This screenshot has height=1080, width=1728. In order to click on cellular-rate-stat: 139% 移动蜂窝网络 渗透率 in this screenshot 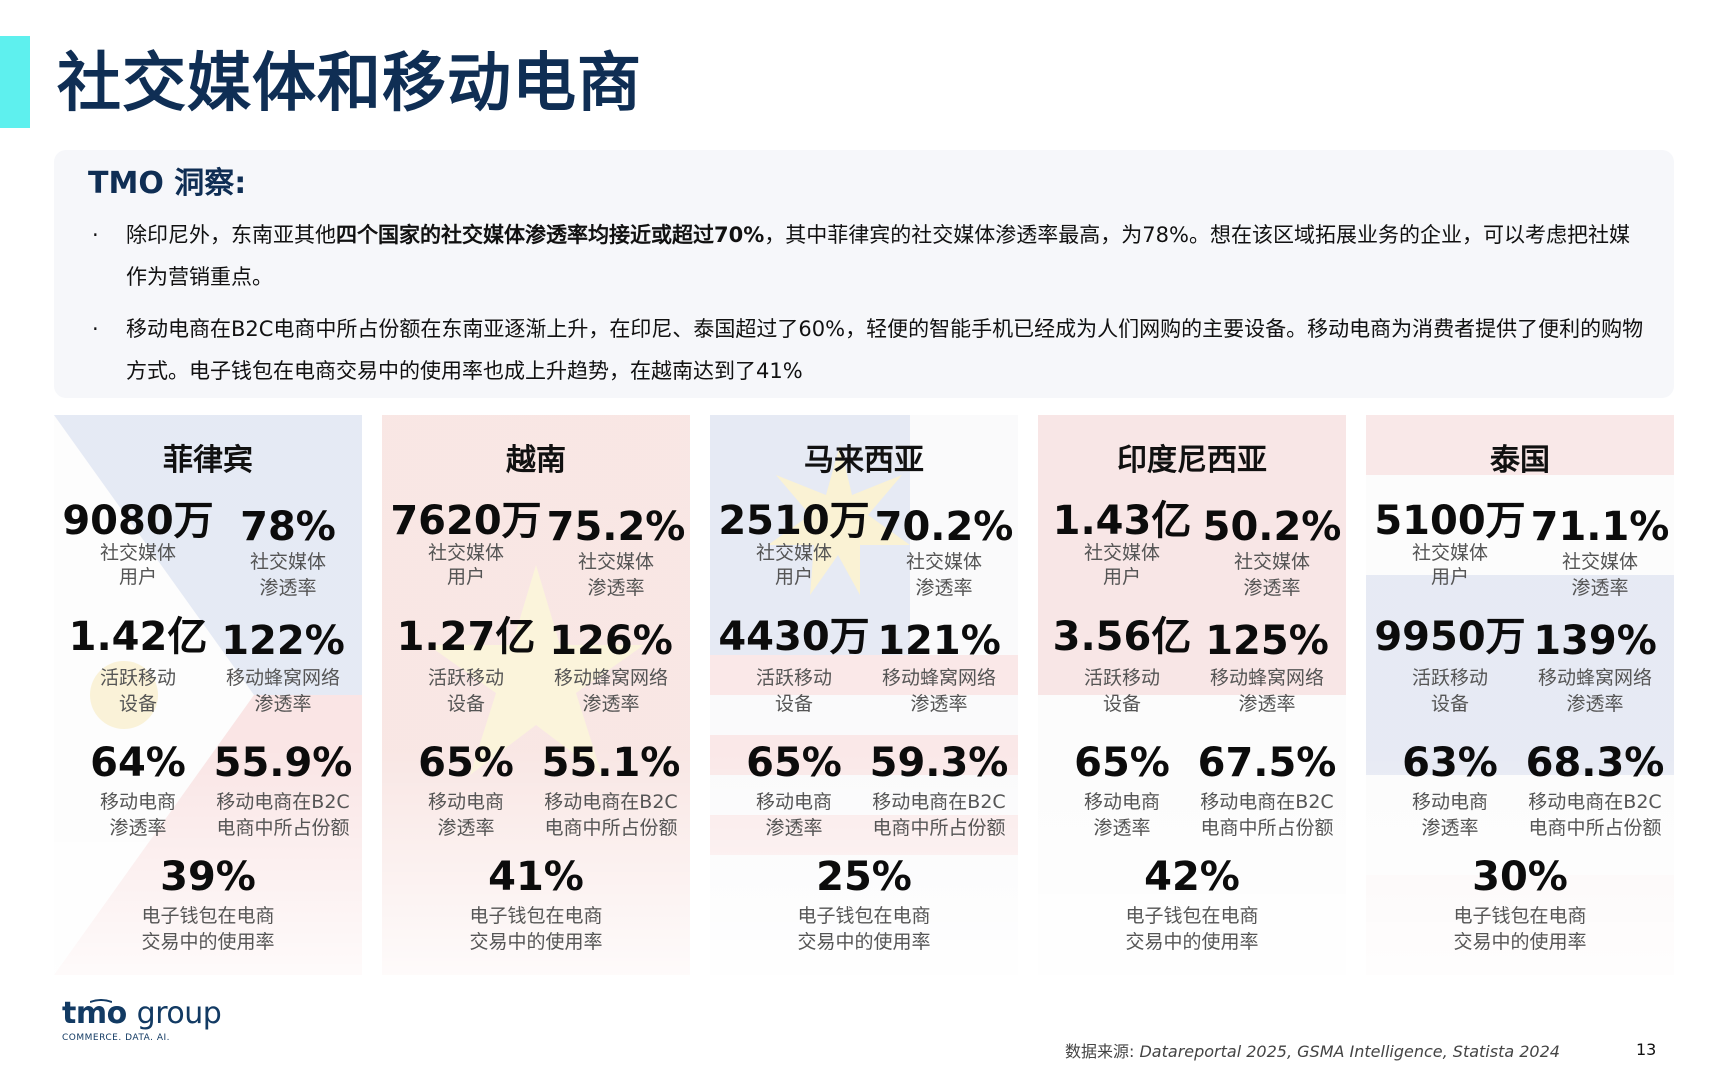, I will do `click(1595, 666)`.